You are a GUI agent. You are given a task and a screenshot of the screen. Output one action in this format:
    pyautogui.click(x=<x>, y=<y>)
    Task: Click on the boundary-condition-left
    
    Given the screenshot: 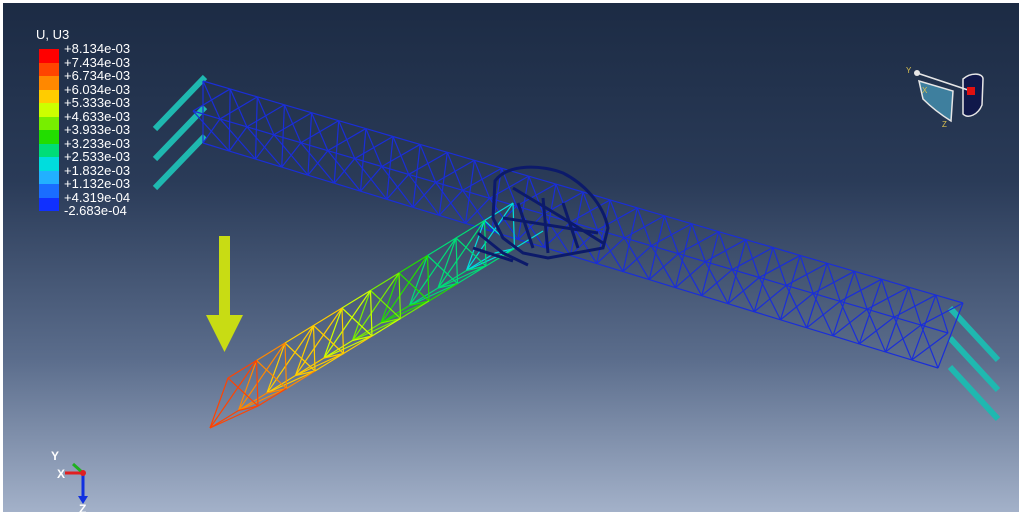 What is the action you would take?
    pyautogui.click(x=180, y=132)
    